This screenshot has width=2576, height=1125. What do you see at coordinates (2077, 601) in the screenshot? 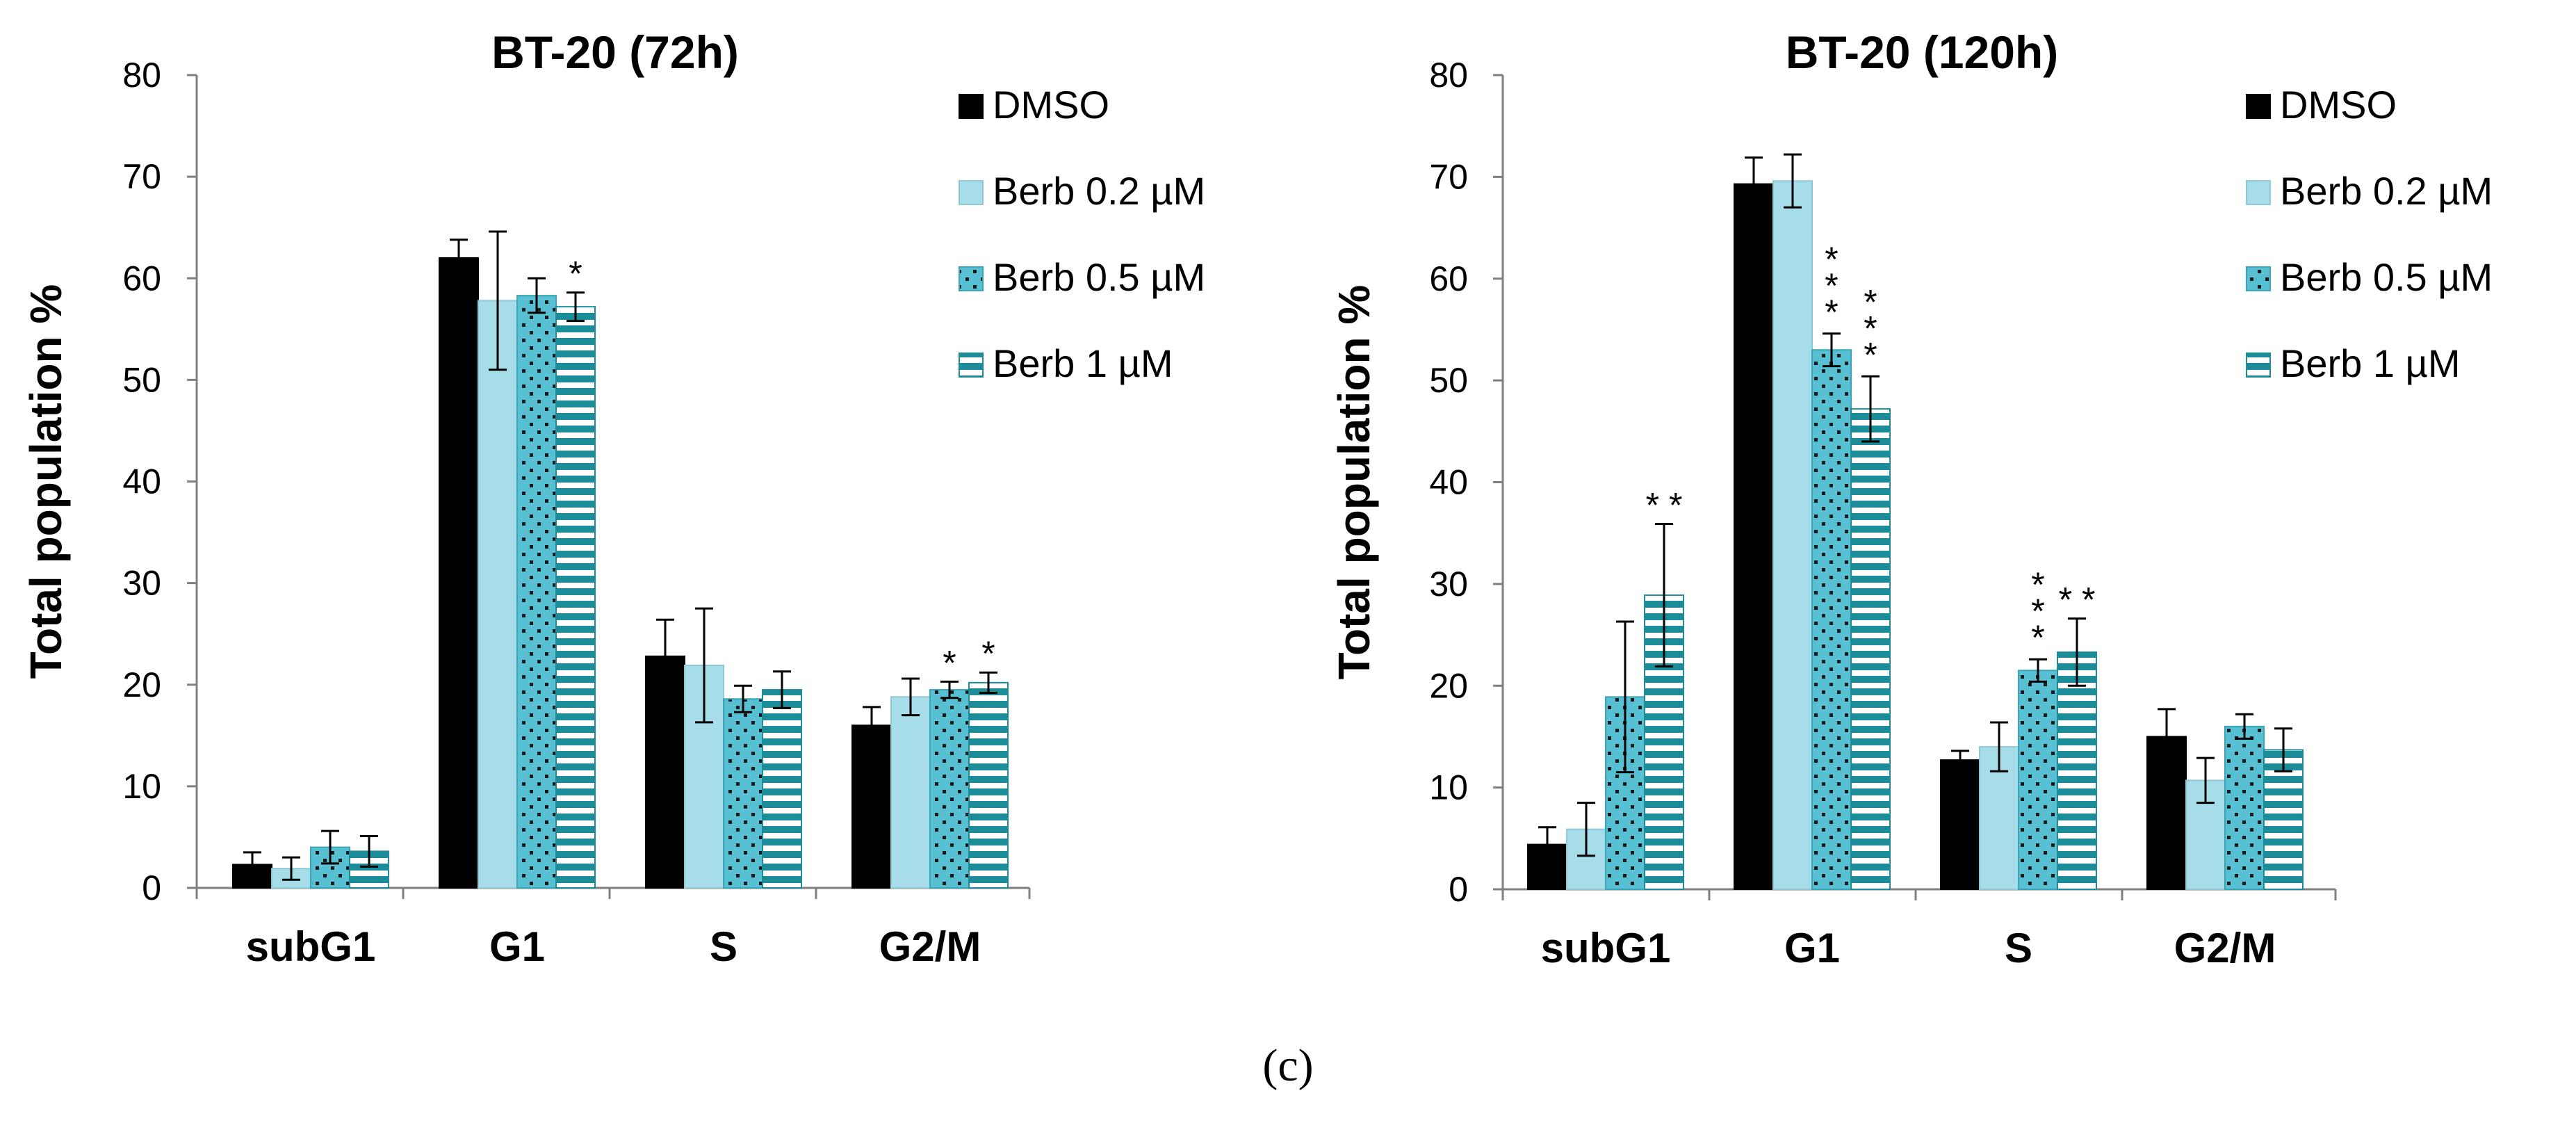
I see `significance-s-berb-1-m: * *` at bounding box center [2077, 601].